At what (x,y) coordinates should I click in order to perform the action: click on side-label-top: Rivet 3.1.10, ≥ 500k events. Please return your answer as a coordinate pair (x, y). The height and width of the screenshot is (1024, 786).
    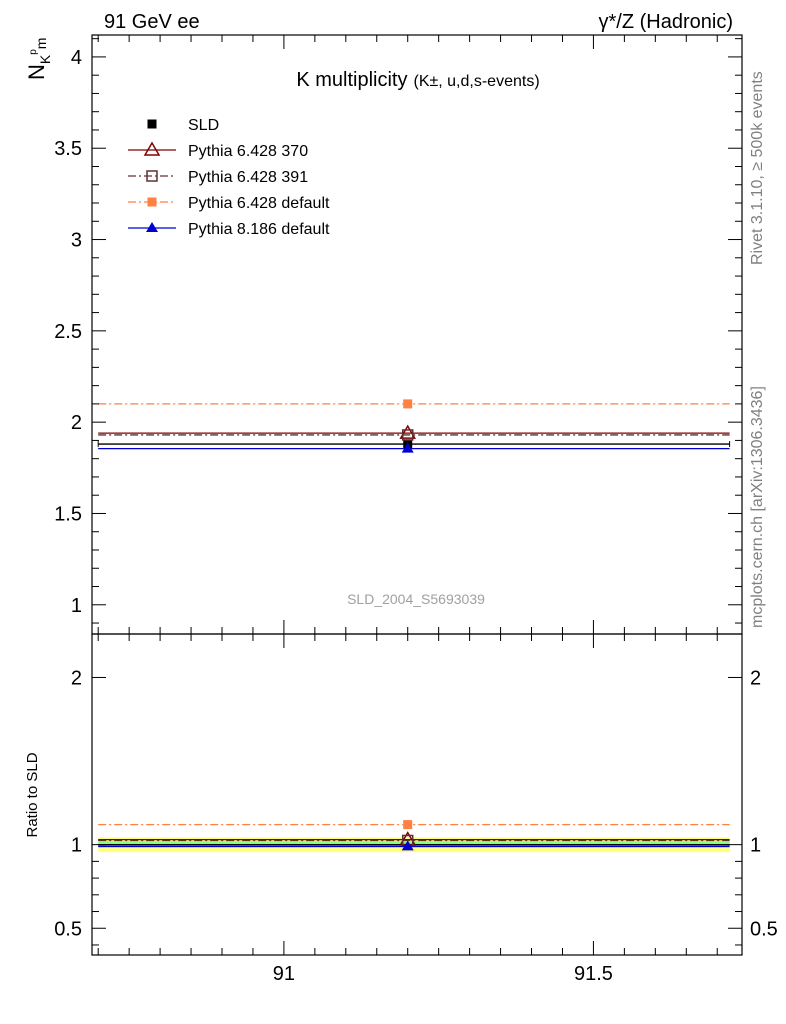
    Looking at the image, I should click on (757, 168).